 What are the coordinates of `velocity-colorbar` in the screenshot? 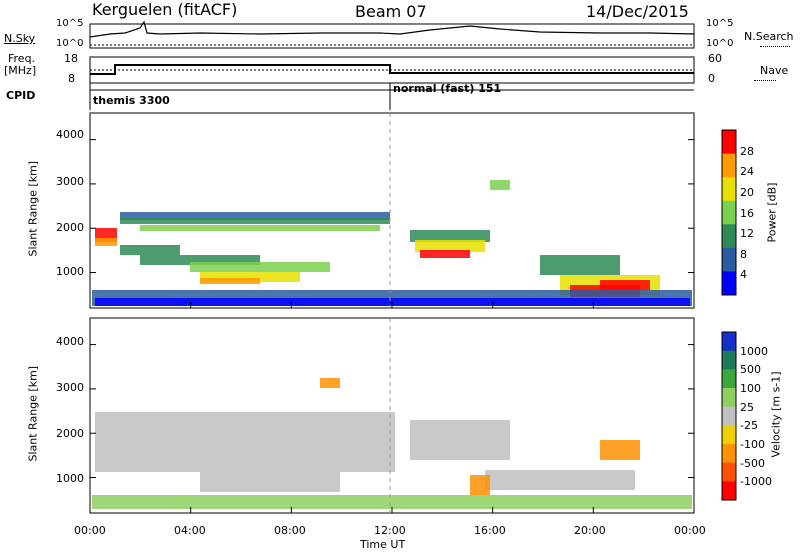 It's located at (729, 416).